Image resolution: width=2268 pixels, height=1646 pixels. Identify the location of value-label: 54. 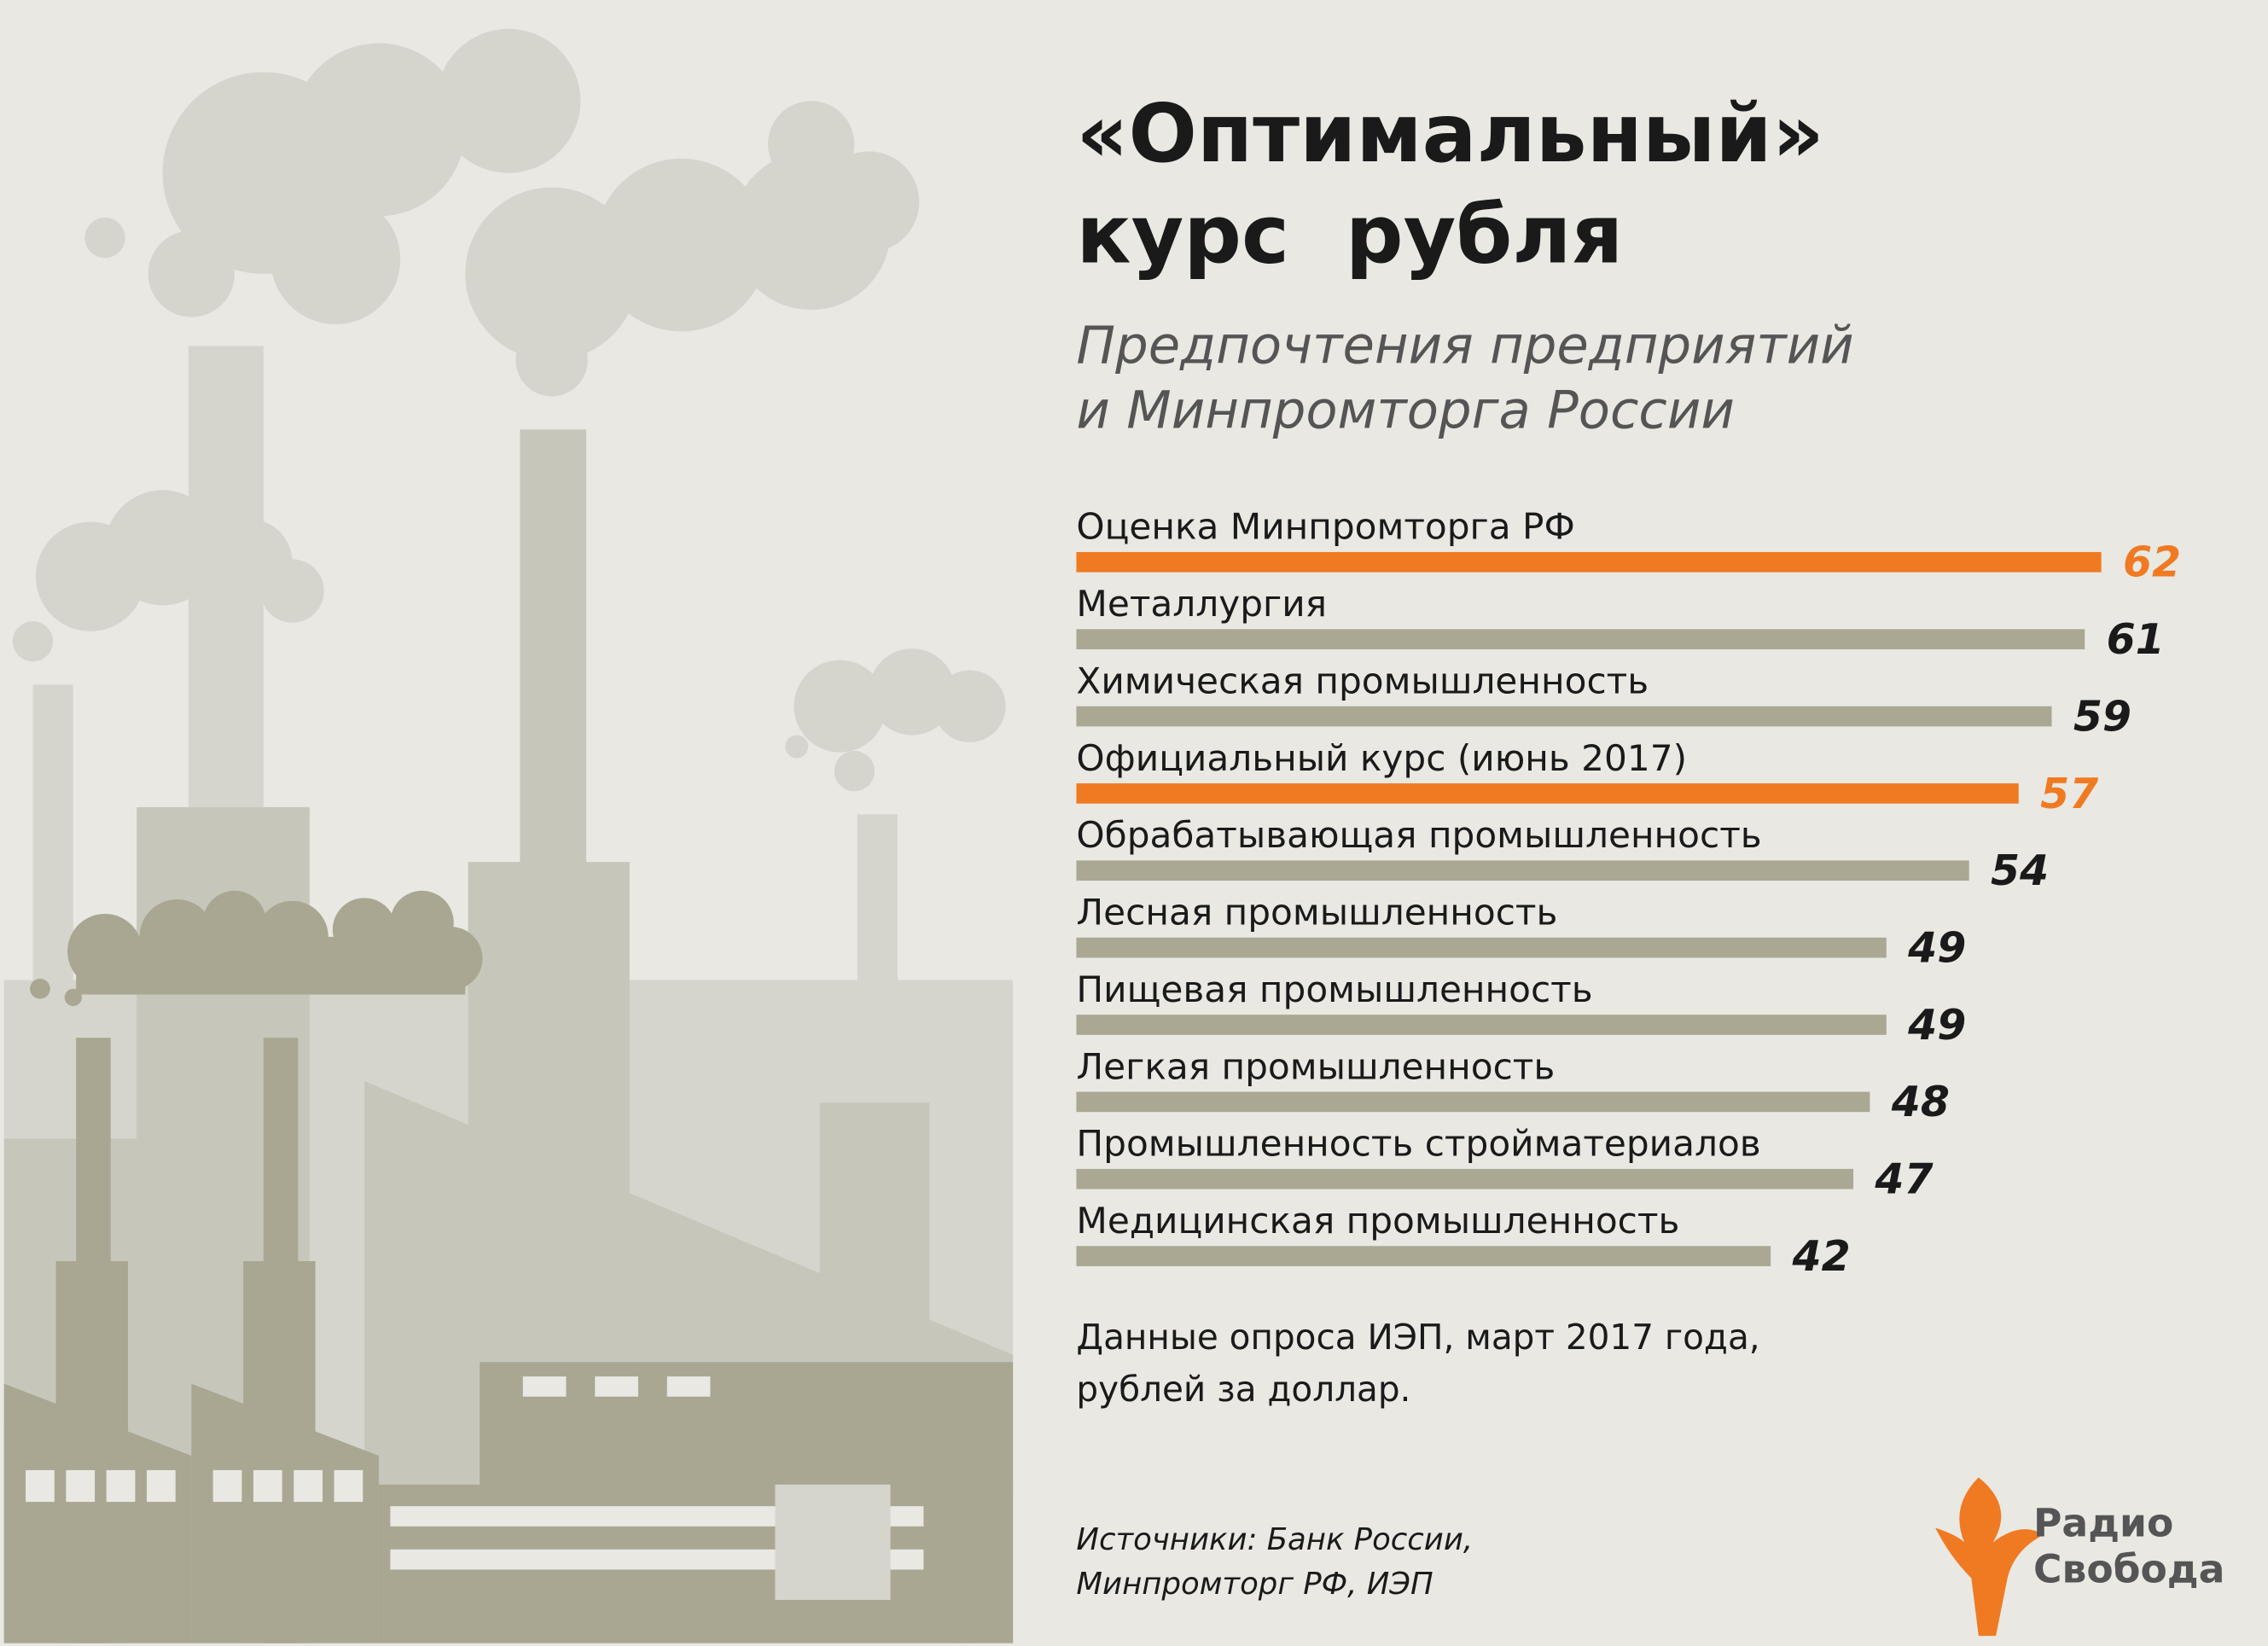
(2020, 871).